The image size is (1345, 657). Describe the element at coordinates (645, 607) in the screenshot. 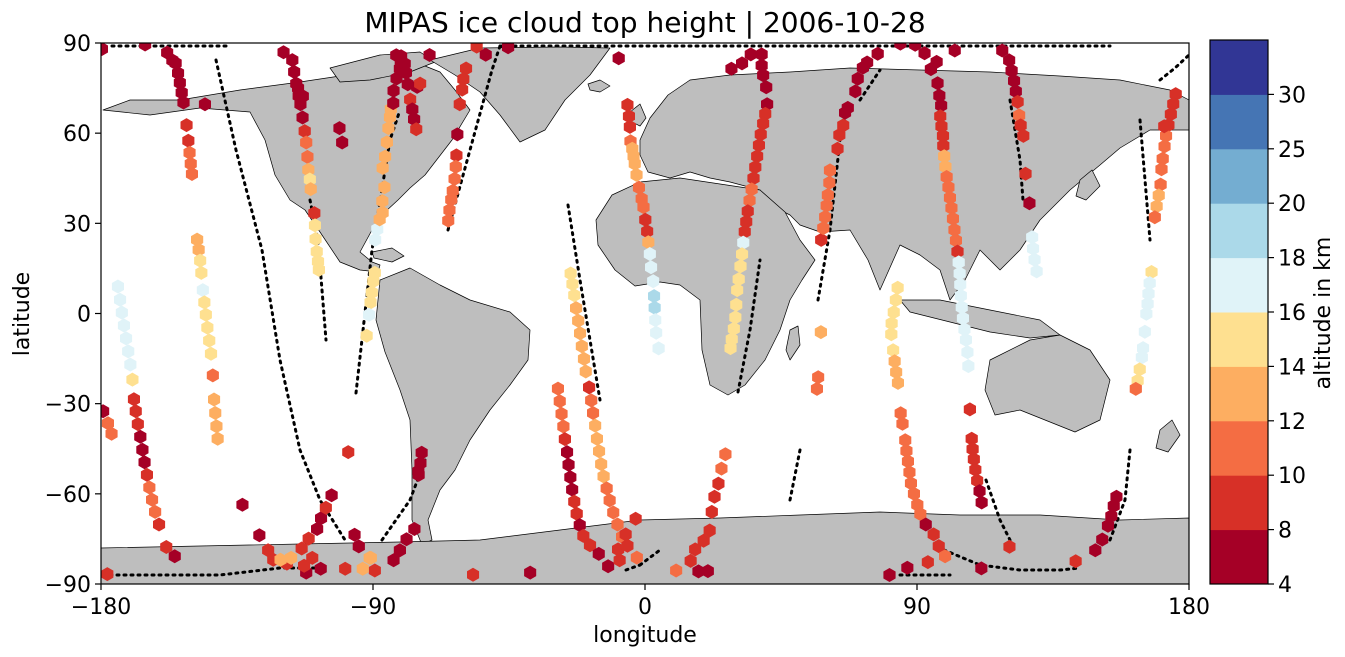

I see `x-tick-label: 0` at that location.